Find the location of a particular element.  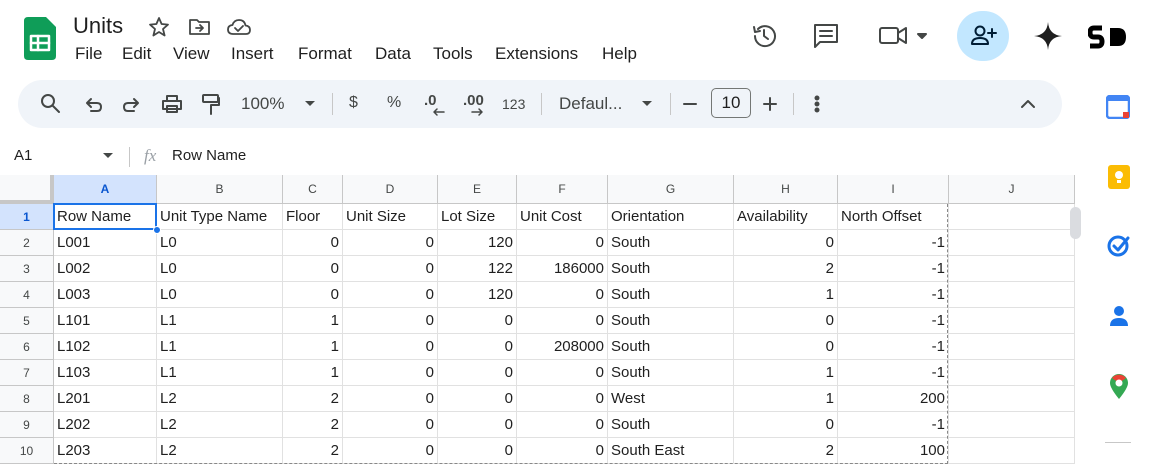

gemini-icon is located at coordinates (1048, 36).